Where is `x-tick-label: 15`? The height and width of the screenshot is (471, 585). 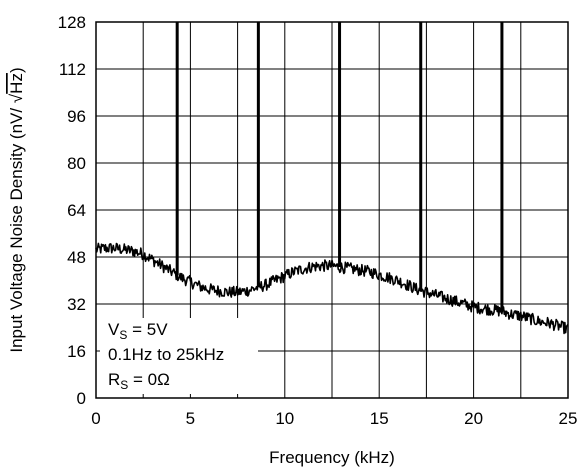
x-tick-label: 15 is located at coordinates (379, 418).